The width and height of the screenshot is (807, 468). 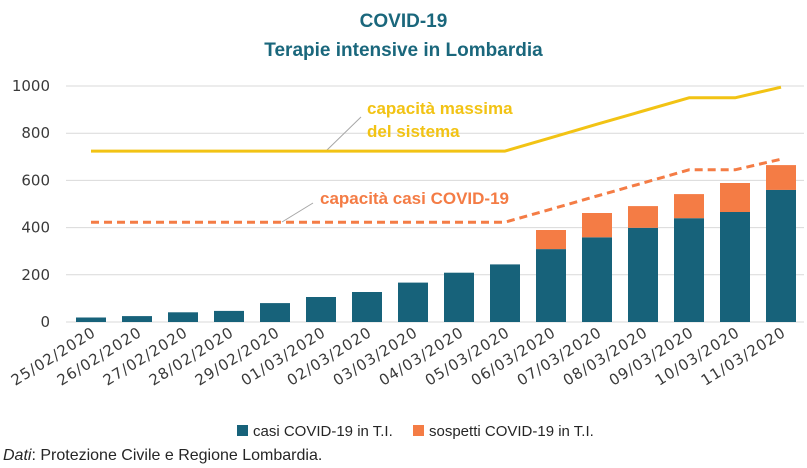 What do you see at coordinates (35, 275) in the screenshot?
I see `y-tick-label-200: 200` at bounding box center [35, 275].